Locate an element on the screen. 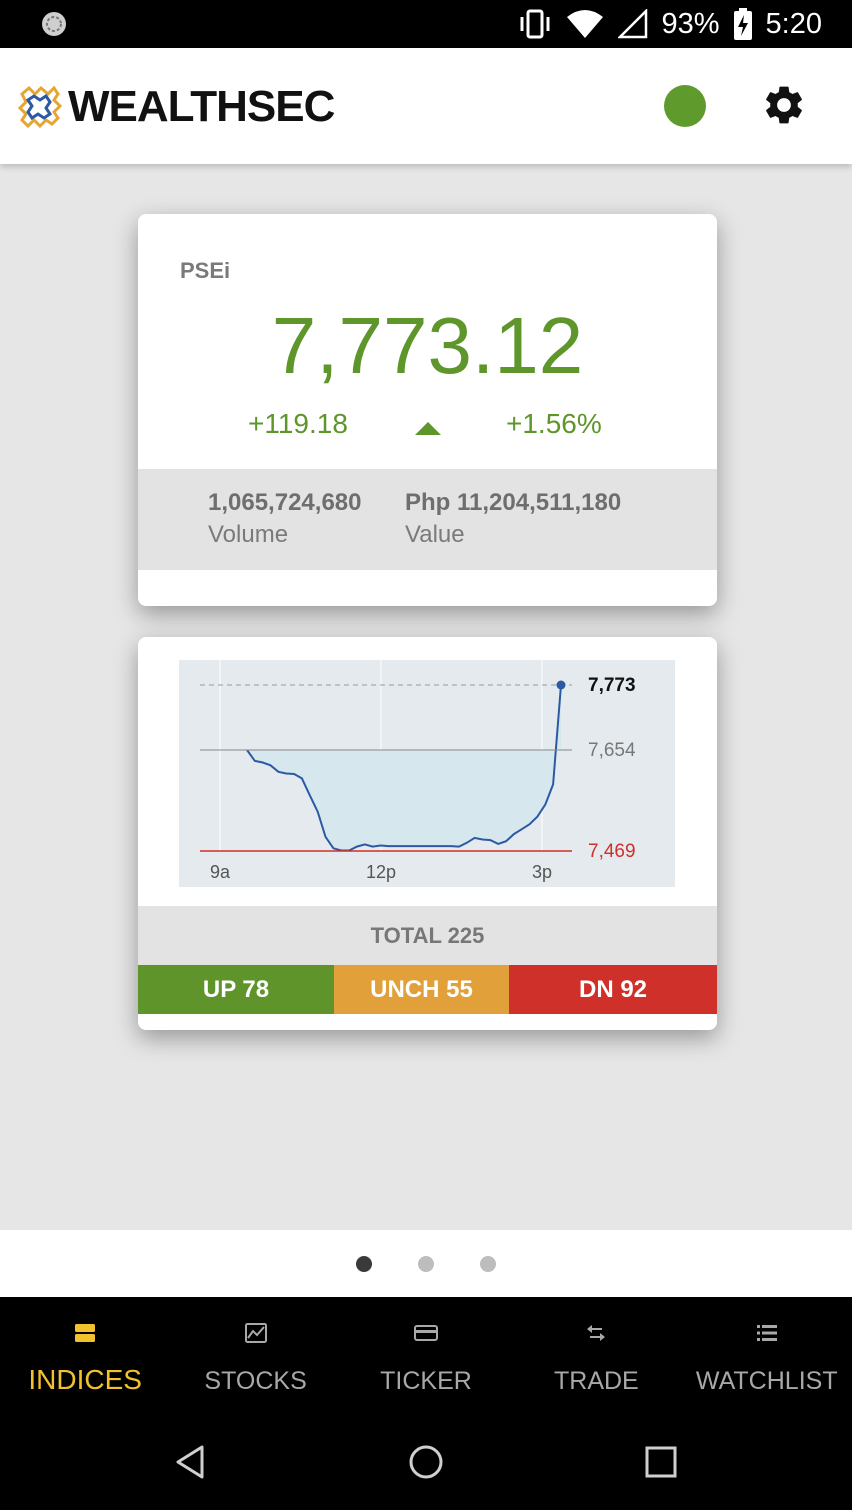 This screenshot has width=852, height=1510. vibrate-icon is located at coordinates (534, 24).